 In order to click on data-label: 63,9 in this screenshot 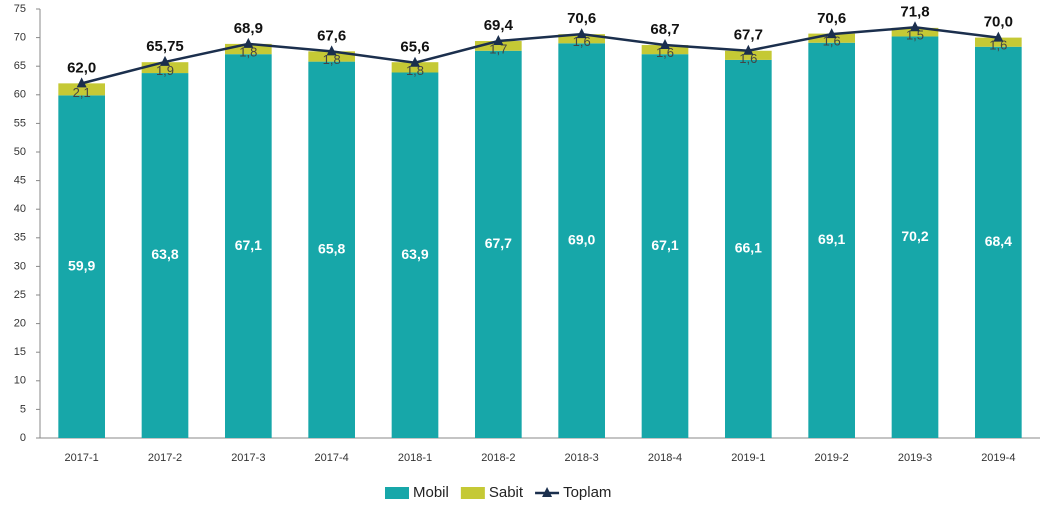, I will do `click(414, 254)`.